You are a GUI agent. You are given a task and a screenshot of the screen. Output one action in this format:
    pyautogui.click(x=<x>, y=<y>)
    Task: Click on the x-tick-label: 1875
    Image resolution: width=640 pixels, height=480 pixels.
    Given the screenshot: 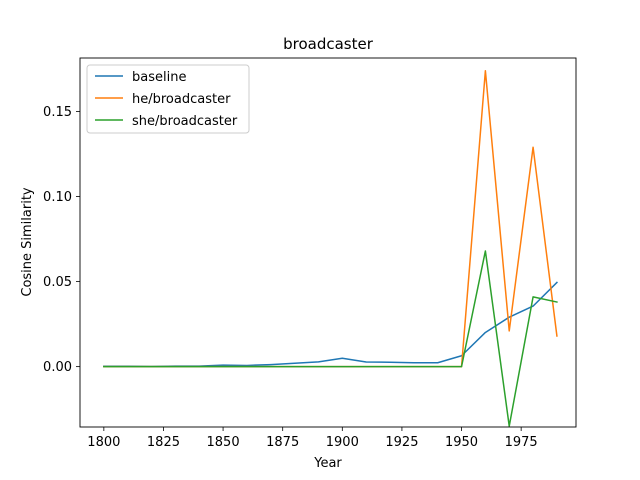 What is the action you would take?
    pyautogui.click(x=282, y=442)
    